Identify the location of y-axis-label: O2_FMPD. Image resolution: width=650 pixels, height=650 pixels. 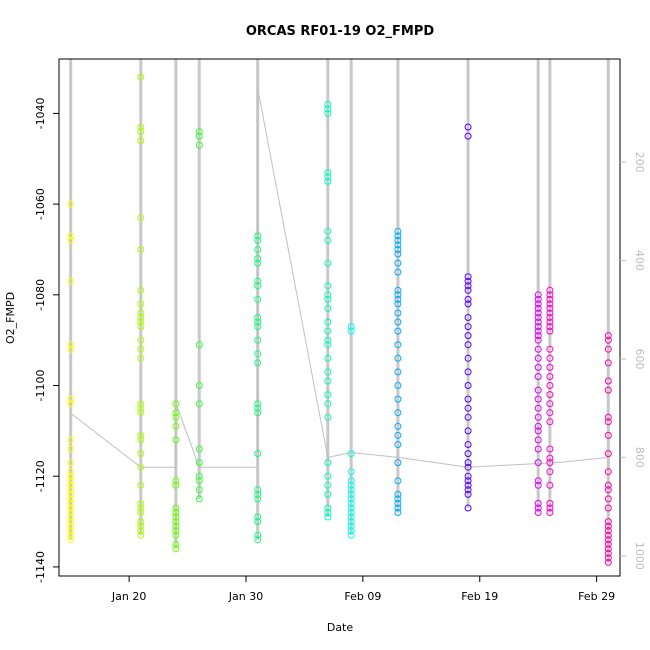
(10, 318).